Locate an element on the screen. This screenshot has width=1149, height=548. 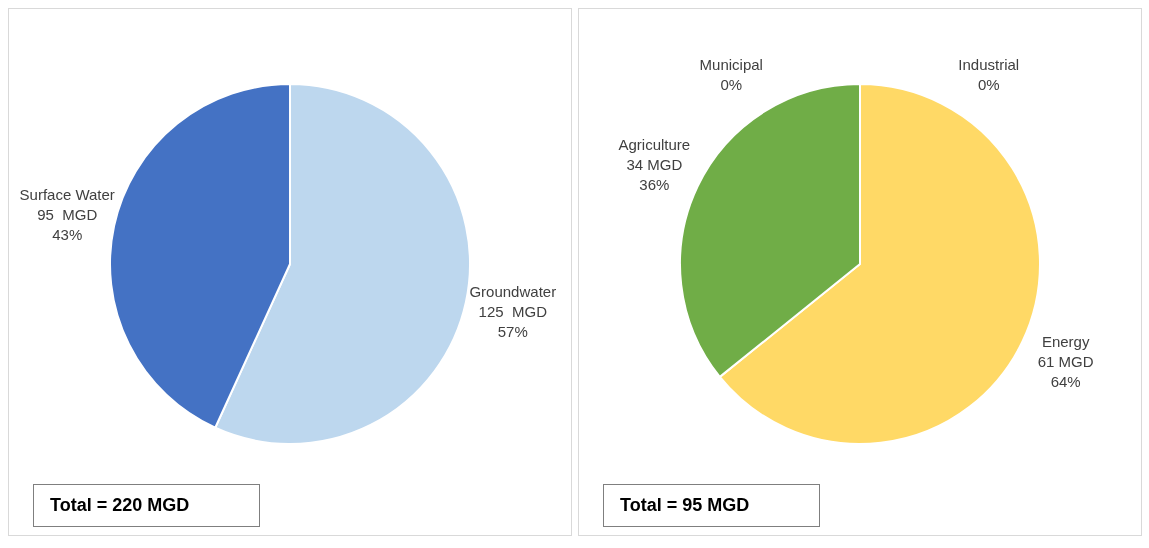
data-label: 61 MGD 64% is located at coordinates (1065, 371).